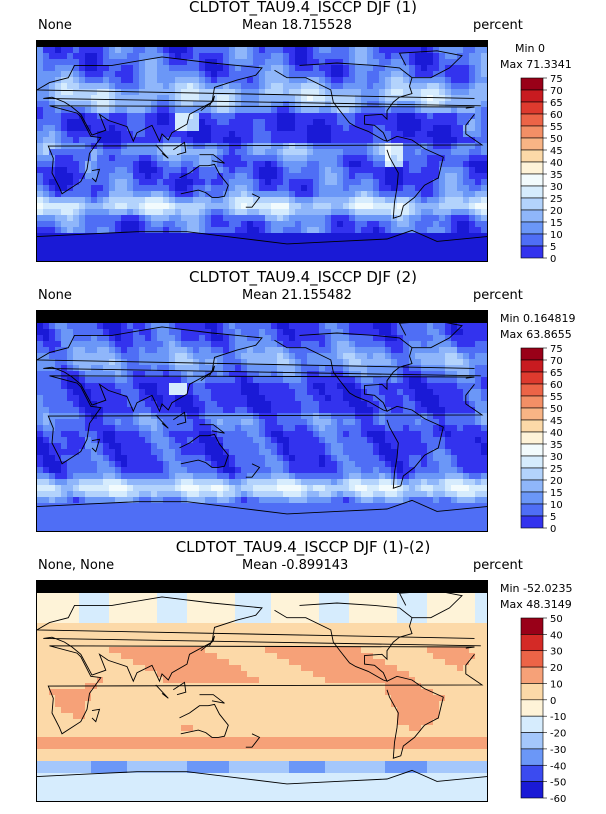  Describe the element at coordinates (556, 139) in the screenshot. I see `colorbar-tick-label: 50` at that location.